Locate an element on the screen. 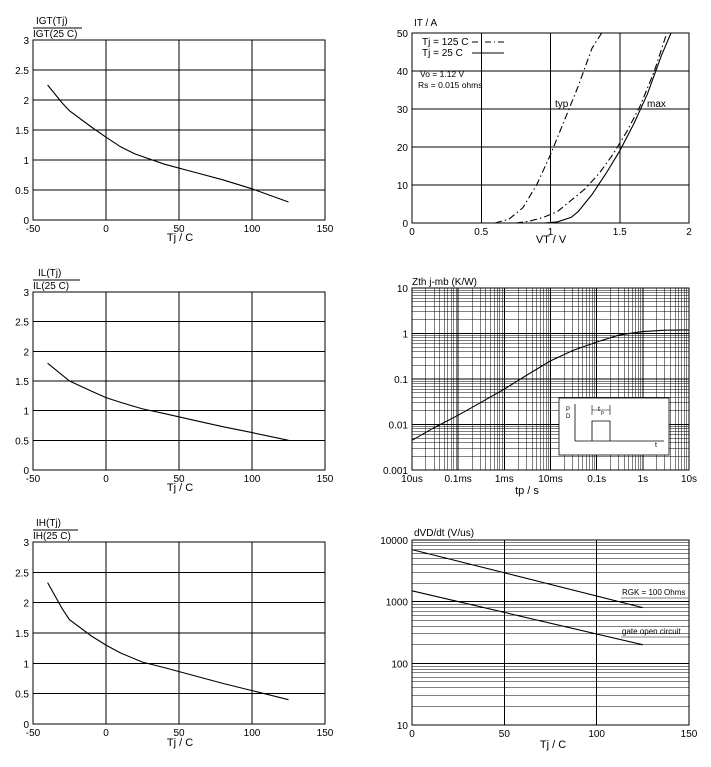  pulse-inset-pulse is located at coordinates (601, 430).